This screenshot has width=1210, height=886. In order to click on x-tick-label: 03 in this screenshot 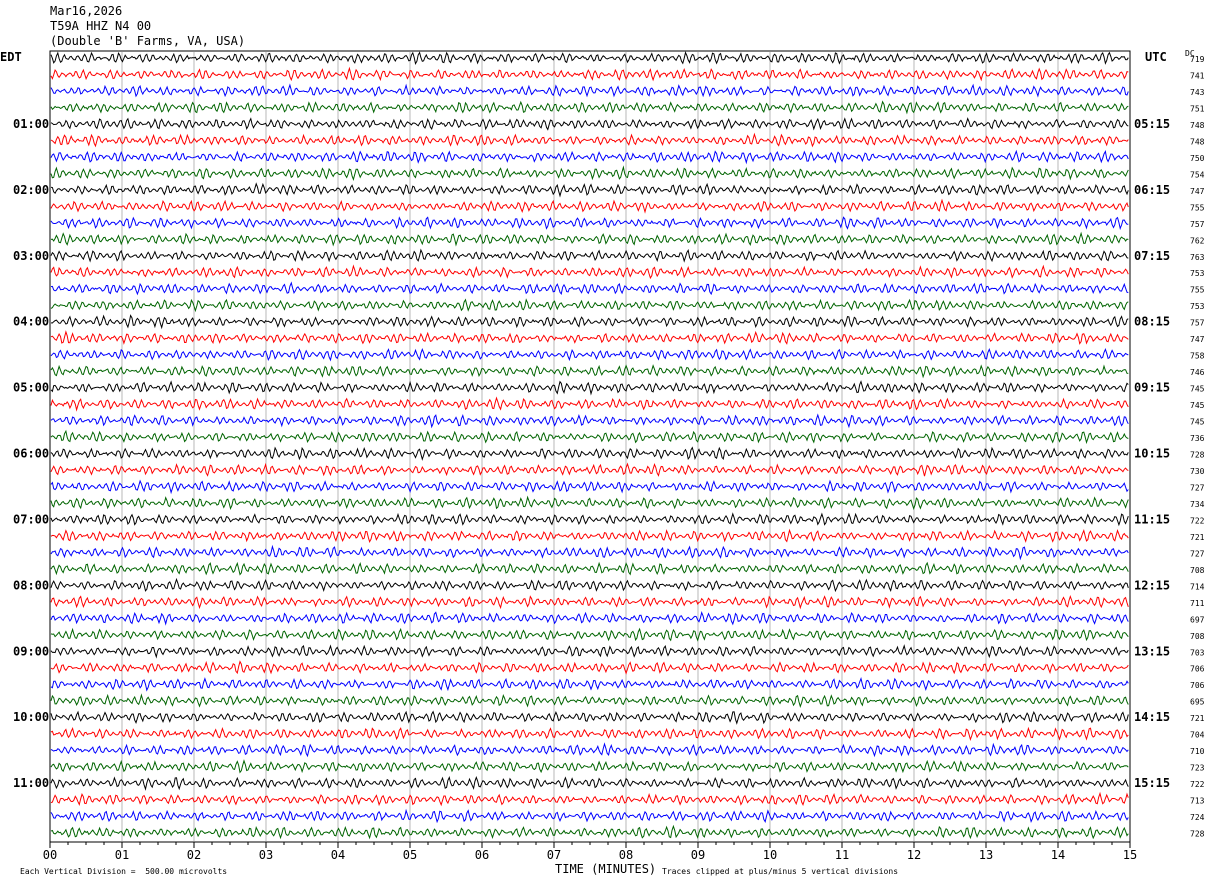, I will do `click(266, 855)`.